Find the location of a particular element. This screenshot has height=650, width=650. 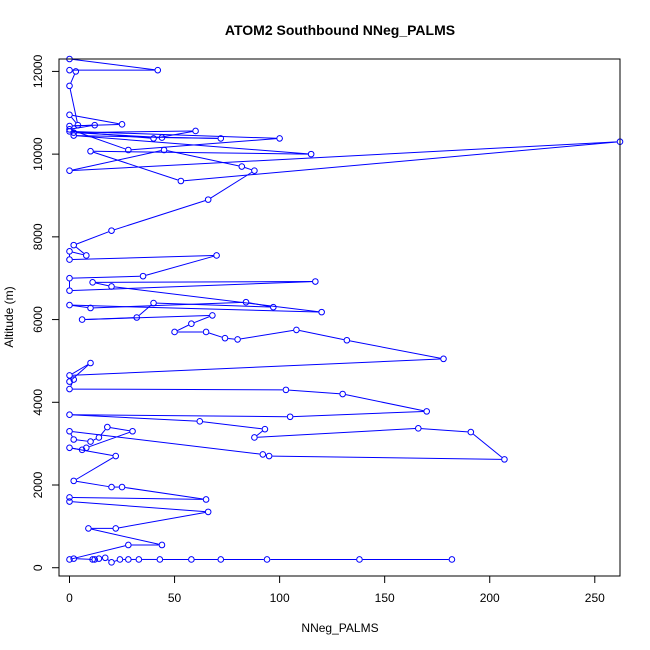

x-tick-label: 150 is located at coordinates (385, 598).